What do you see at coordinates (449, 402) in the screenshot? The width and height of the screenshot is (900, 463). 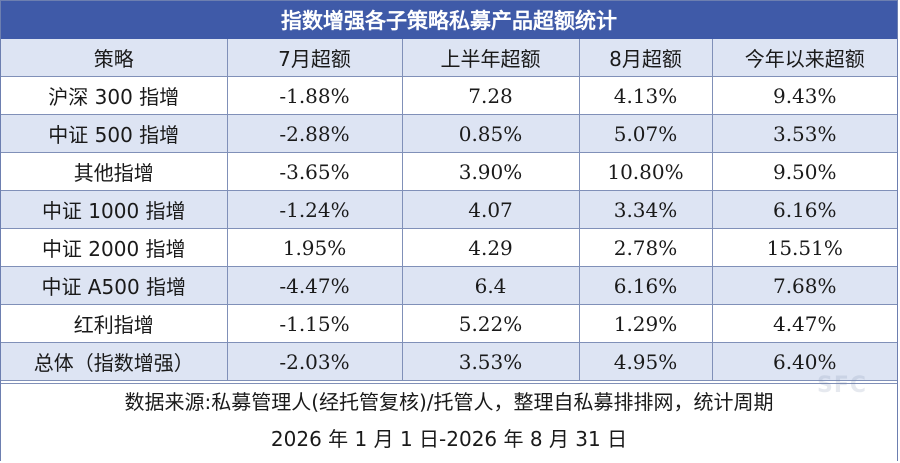 I see `source-note-line-1: 数据来源:私募管理人(经托管复核)/托管人，整理自私募排排网，统计周期` at bounding box center [449, 402].